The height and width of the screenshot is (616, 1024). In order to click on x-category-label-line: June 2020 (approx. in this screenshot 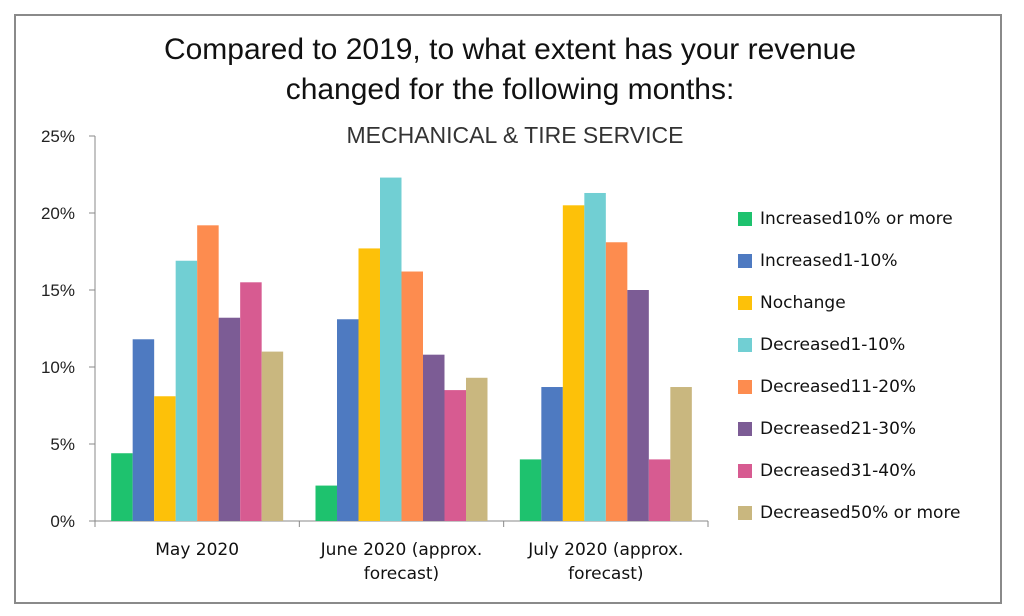, I will do `click(401, 550)`.